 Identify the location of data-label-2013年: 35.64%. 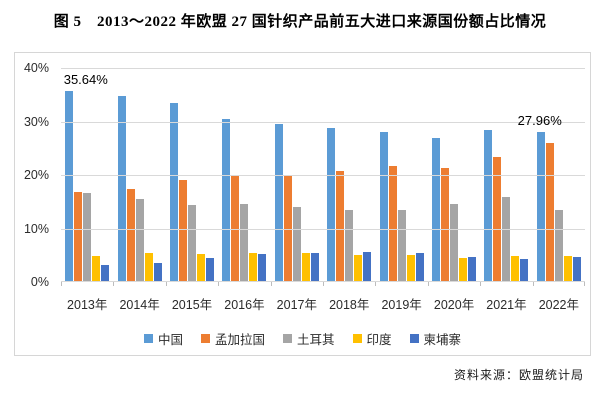
(85, 80).